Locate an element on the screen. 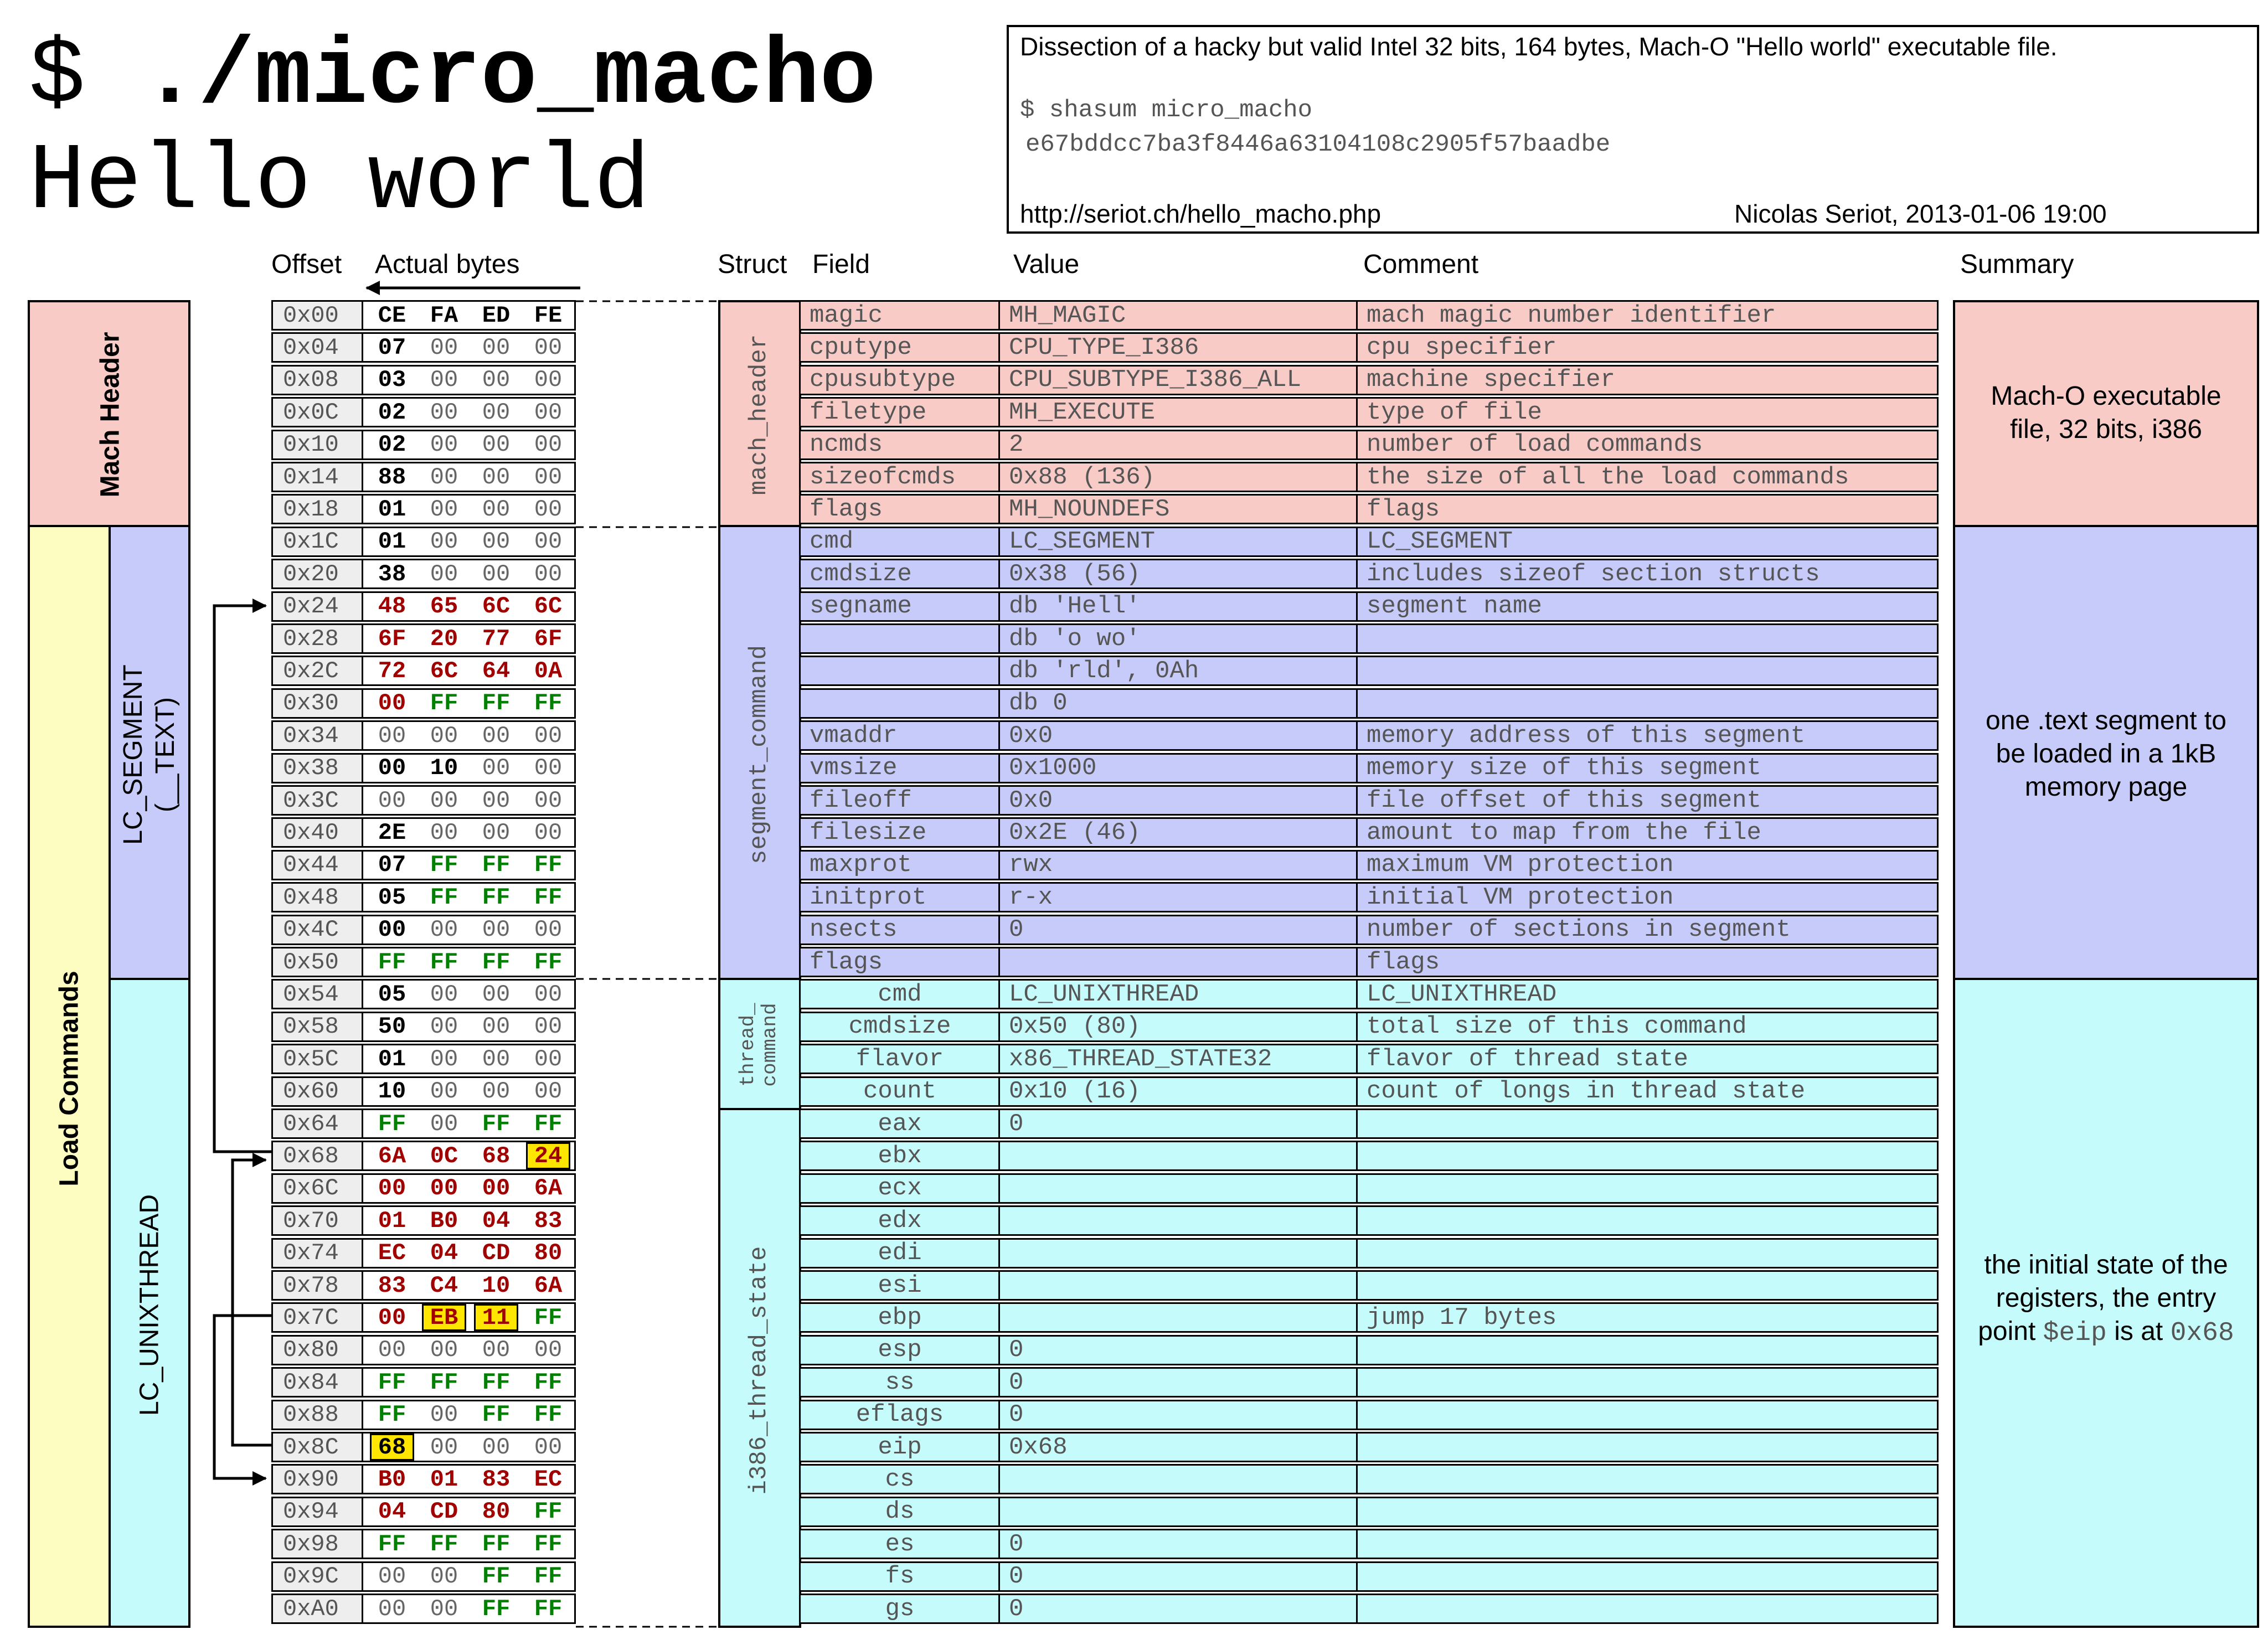 The image size is (2268, 1650). summary-thread-addr: 0x68 is located at coordinates (2202, 1333).